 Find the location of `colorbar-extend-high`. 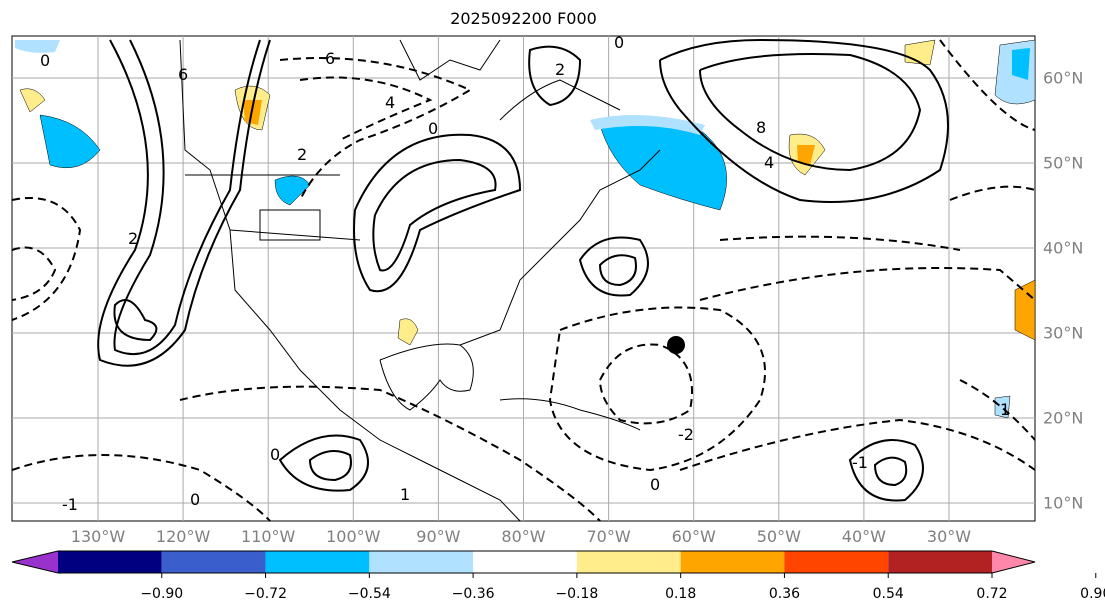

colorbar-extend-high is located at coordinates (1013, 562).